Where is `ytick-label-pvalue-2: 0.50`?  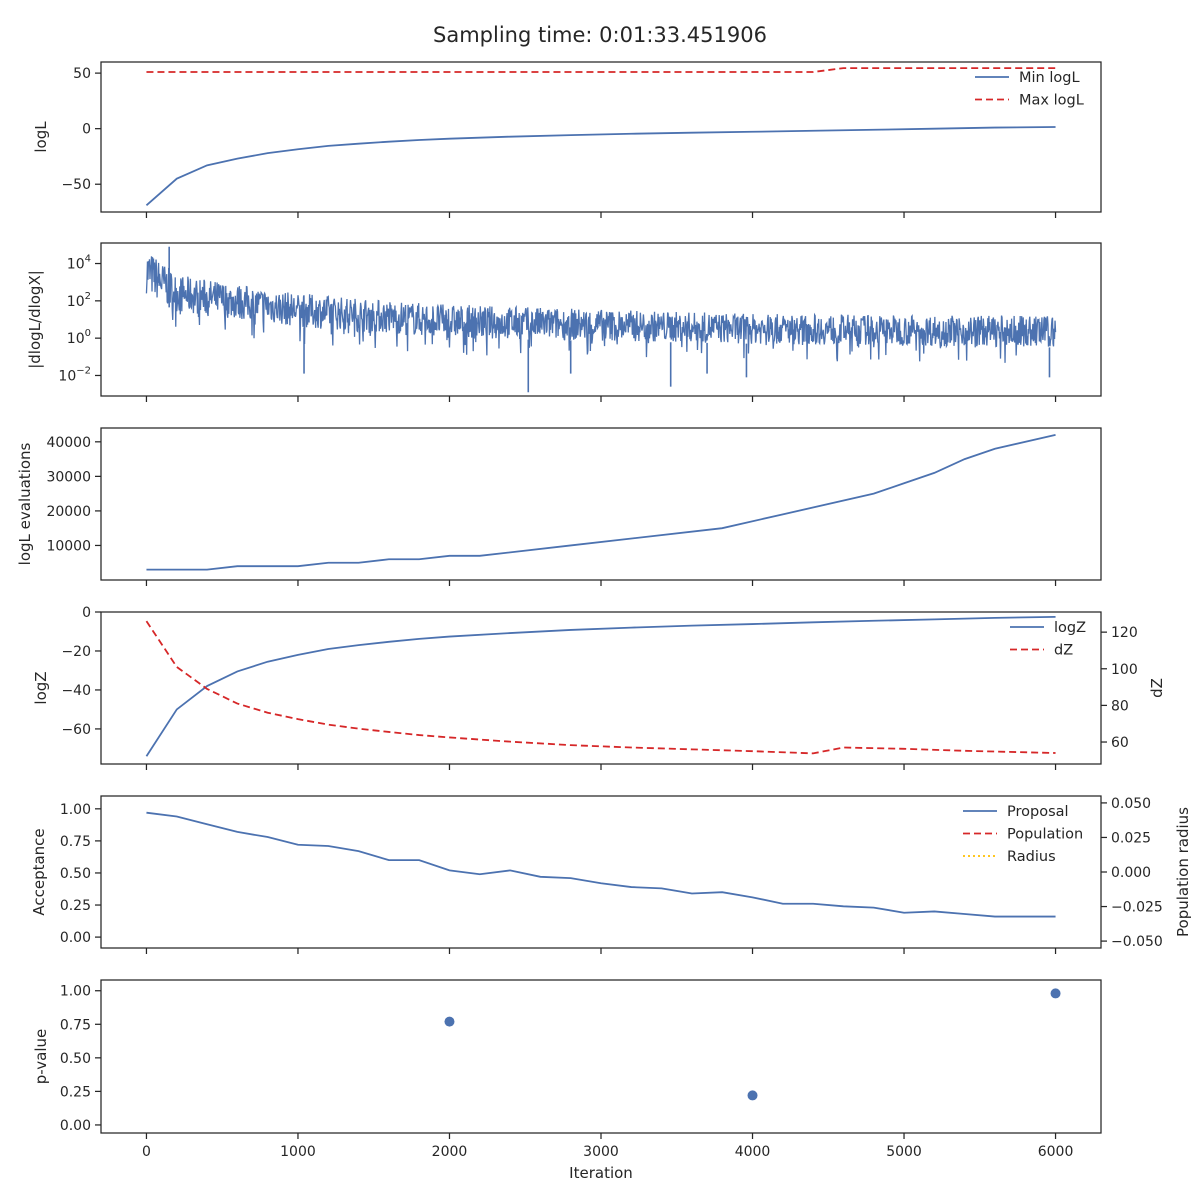
ytick-label-pvalue-2: 0.50 is located at coordinates (75, 1059).